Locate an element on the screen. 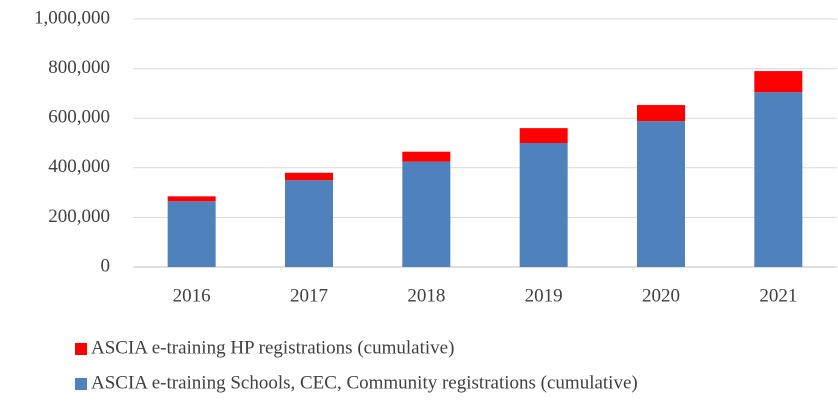 Image resolution: width=838 pixels, height=407 pixels. y-tick-label: 0 is located at coordinates (106, 265).